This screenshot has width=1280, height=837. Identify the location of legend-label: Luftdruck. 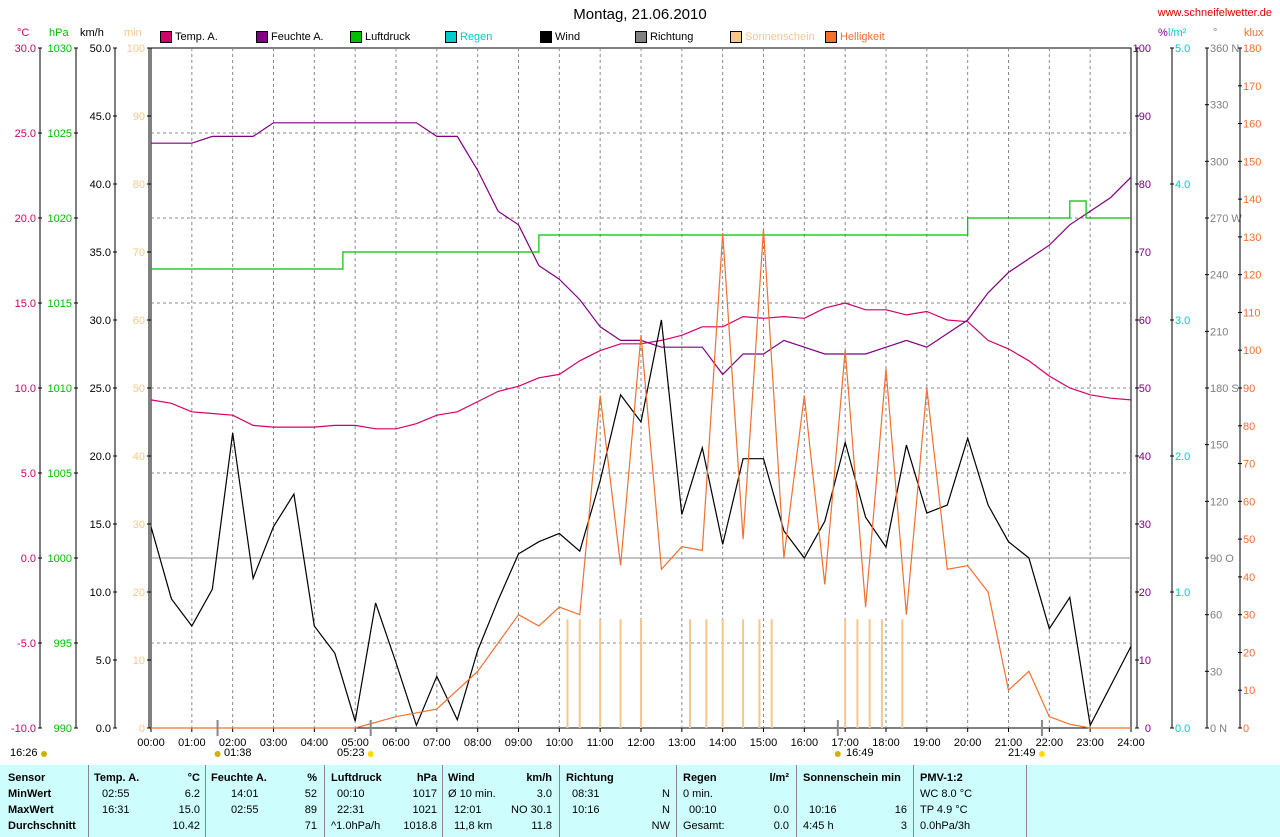
(388, 37).